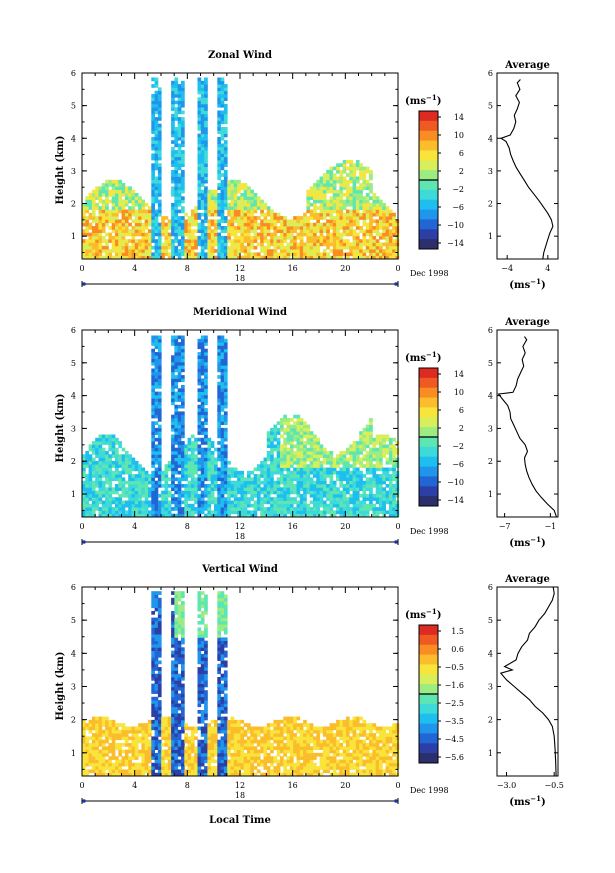 The width and height of the screenshot is (615, 873). Describe the element at coordinates (239, 569) in the screenshot. I see `panel-title: Vertical Wind` at that location.